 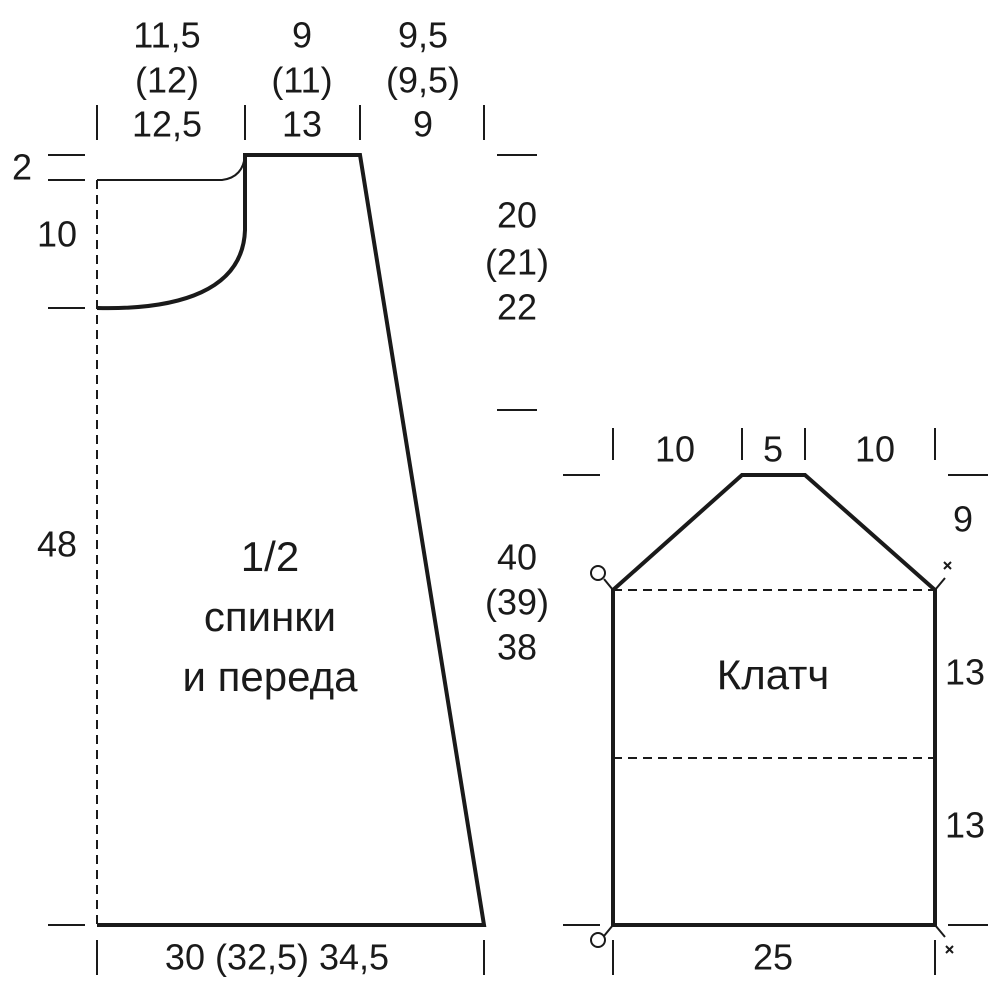 What do you see at coordinates (301, 80) in the screenshot?
I see `label: (11)` at bounding box center [301, 80].